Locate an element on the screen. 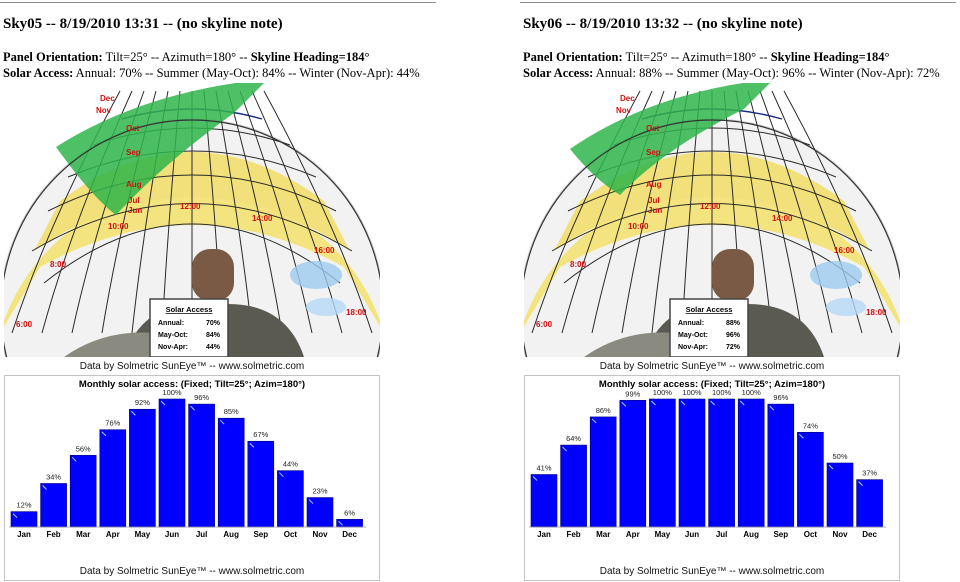  bar-value-label: 6% is located at coordinates (349, 512).